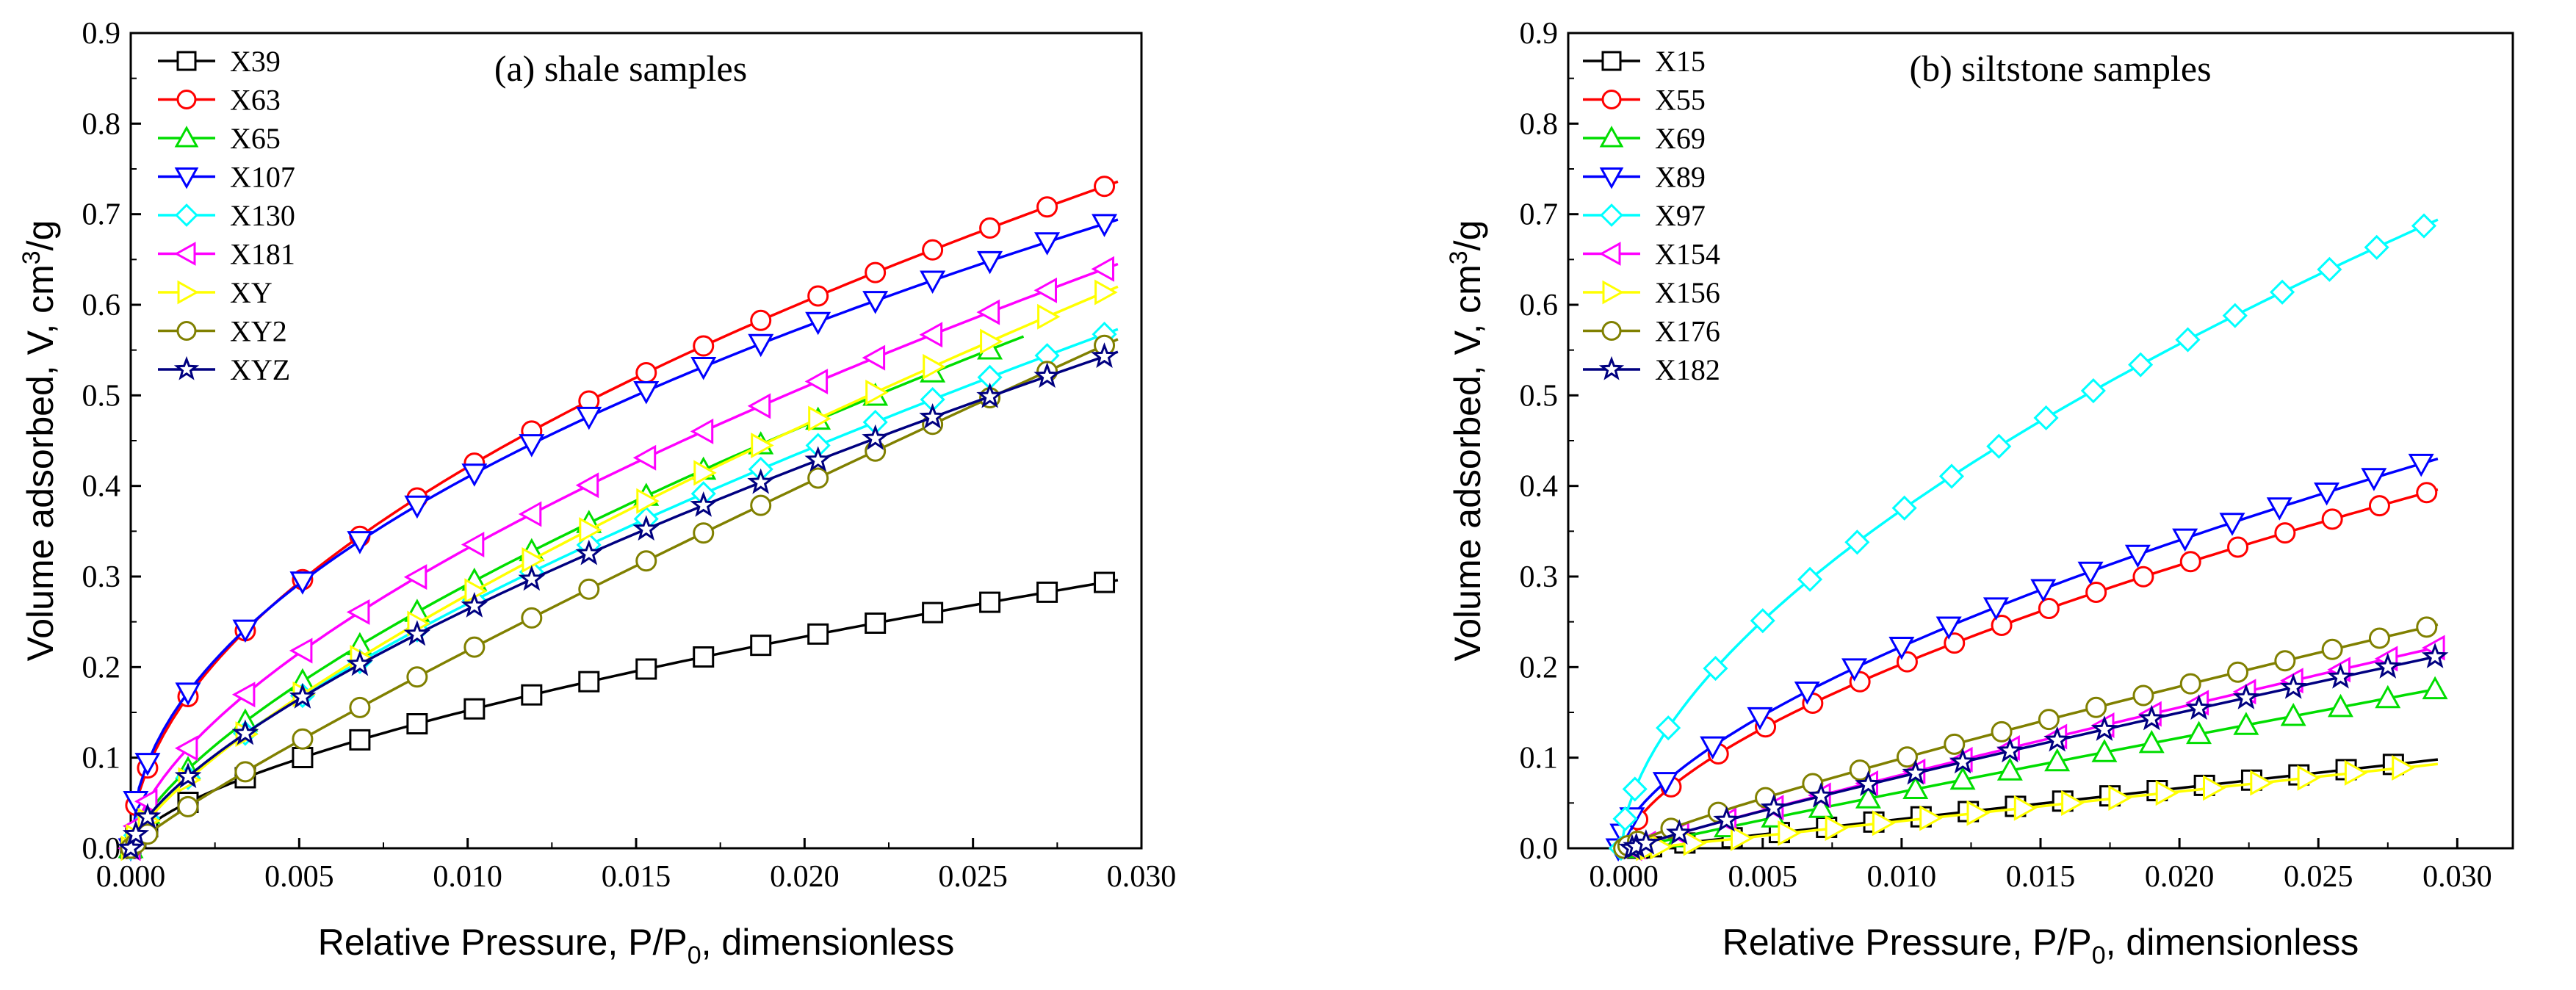  I want to click on legend-marker-X15, so click(1611, 61).